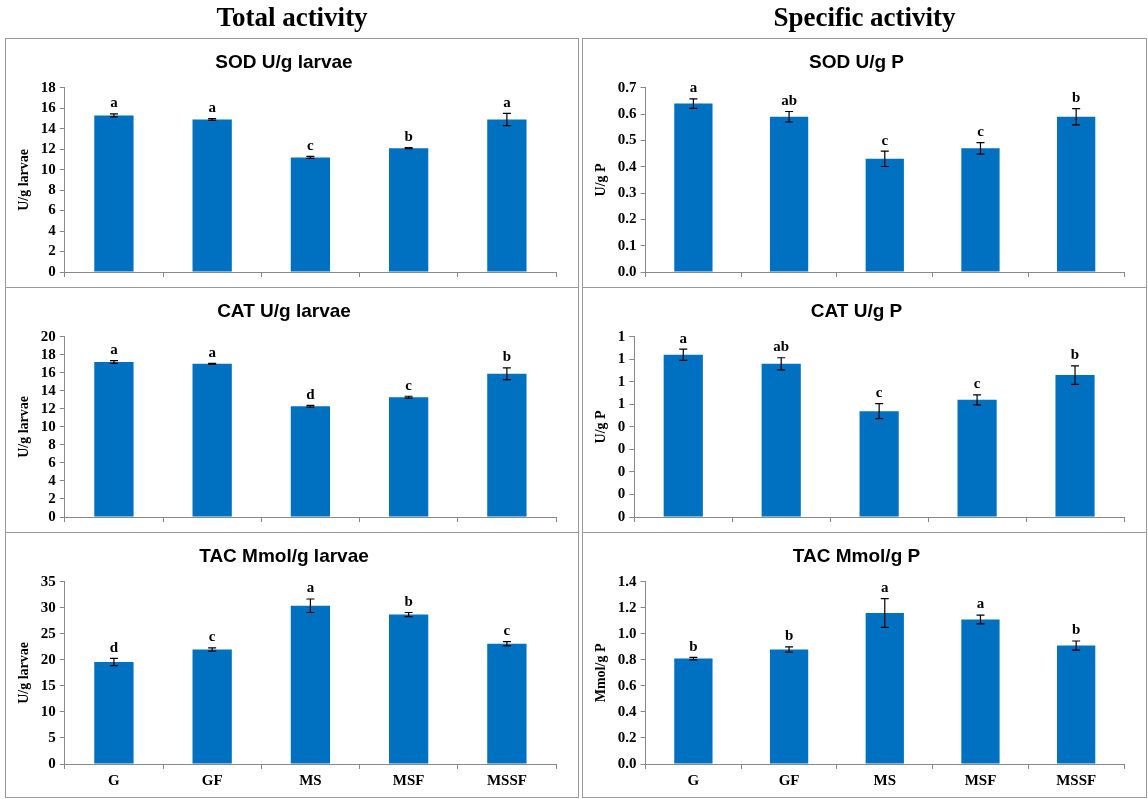  Describe the element at coordinates (284, 555) in the screenshot. I see `chart-title: TAC Mmol/g larvae` at that location.